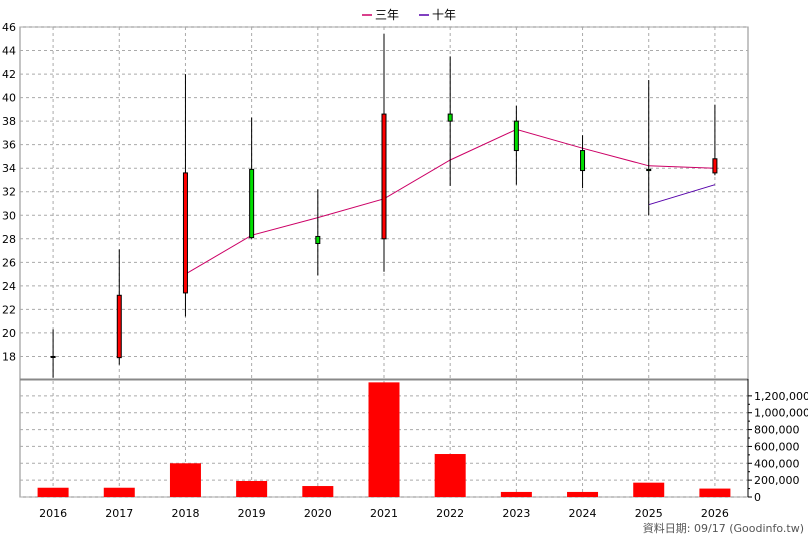 The image size is (808, 540). What do you see at coordinates (9, 262) in the screenshot?
I see `price-tick-label: 26` at bounding box center [9, 262].